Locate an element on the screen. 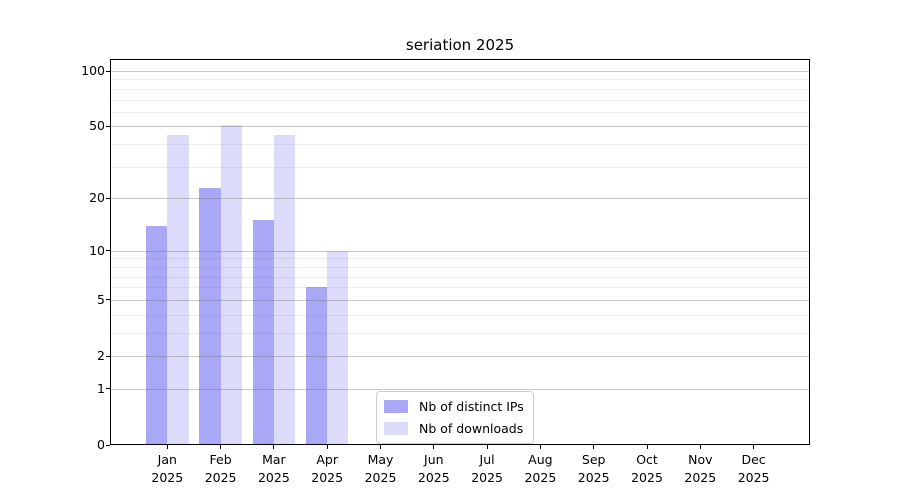  legend-swatch-distinct-ips is located at coordinates (396, 406).